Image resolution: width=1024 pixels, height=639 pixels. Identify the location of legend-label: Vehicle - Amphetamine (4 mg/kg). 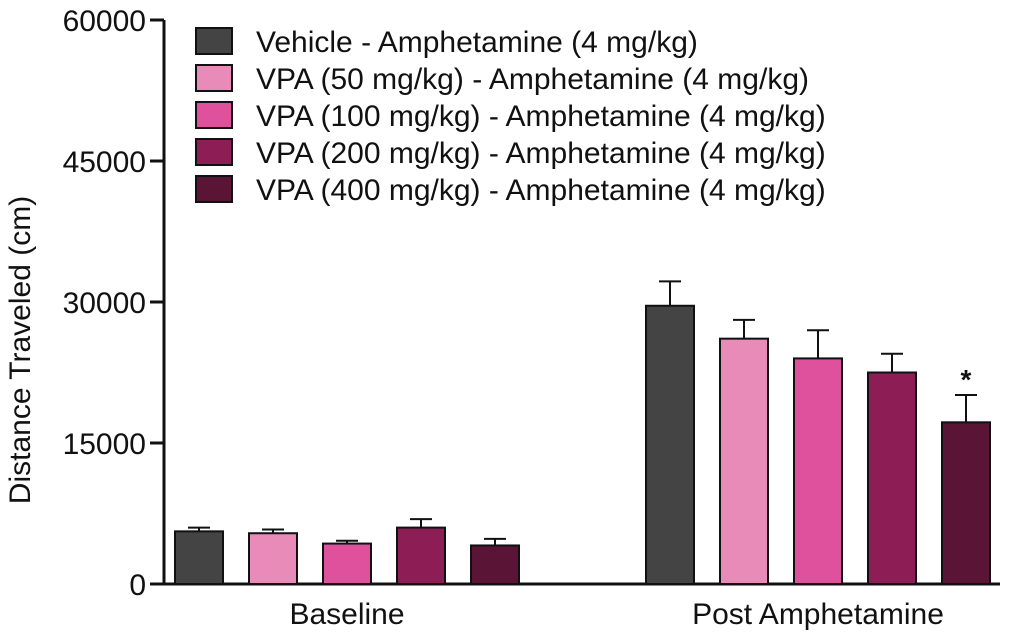
(477, 42).